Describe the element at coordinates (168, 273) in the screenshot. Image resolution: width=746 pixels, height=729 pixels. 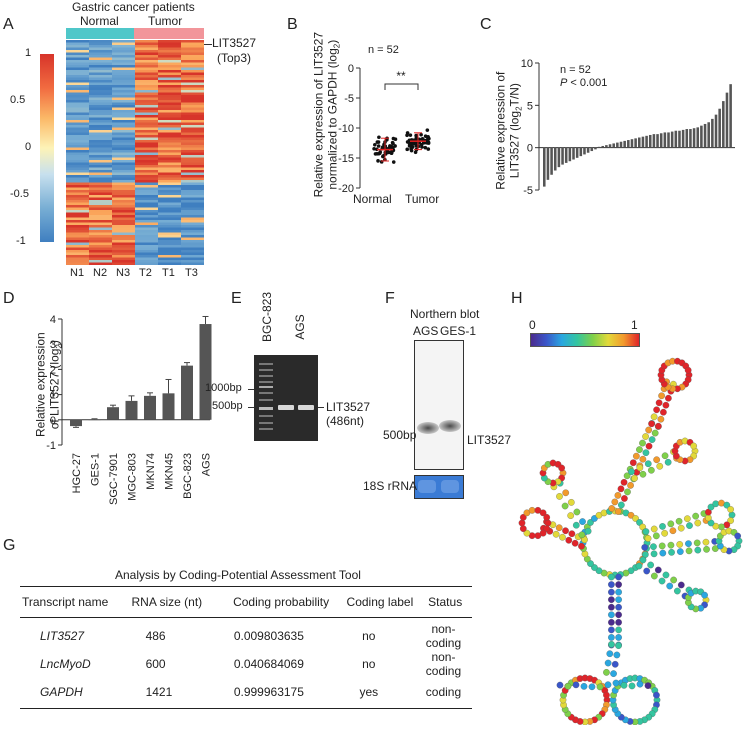
I see `heatmap-column-label: T1` at that location.